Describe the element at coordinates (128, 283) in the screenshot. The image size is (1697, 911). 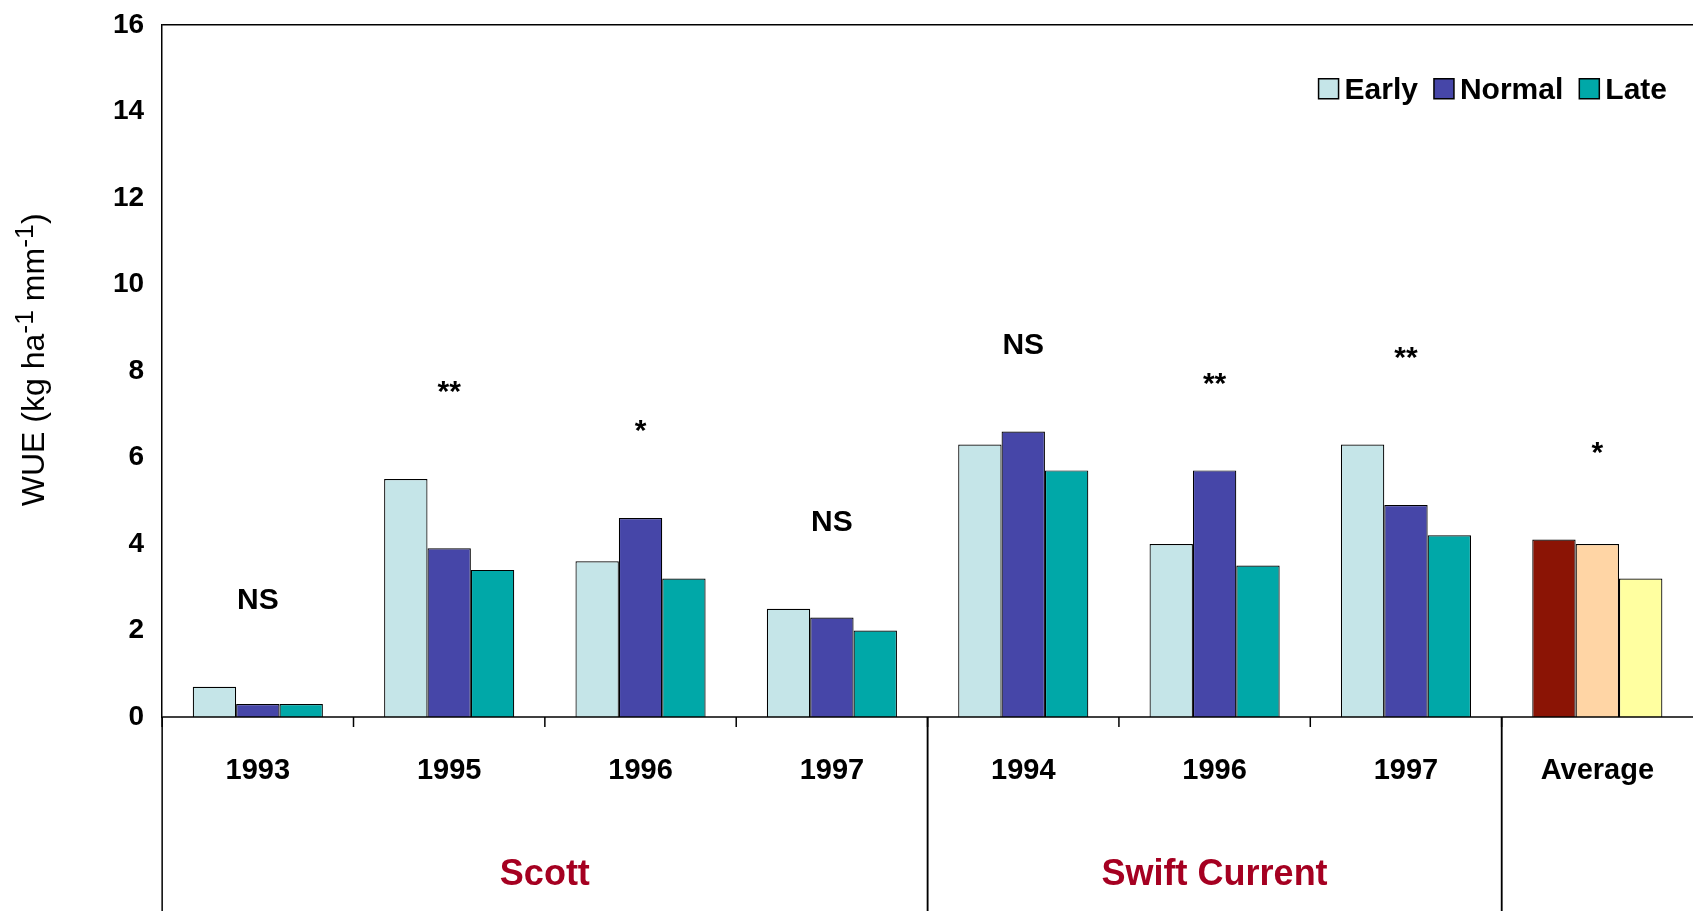
I see `y-tick-label: 10` at that location.